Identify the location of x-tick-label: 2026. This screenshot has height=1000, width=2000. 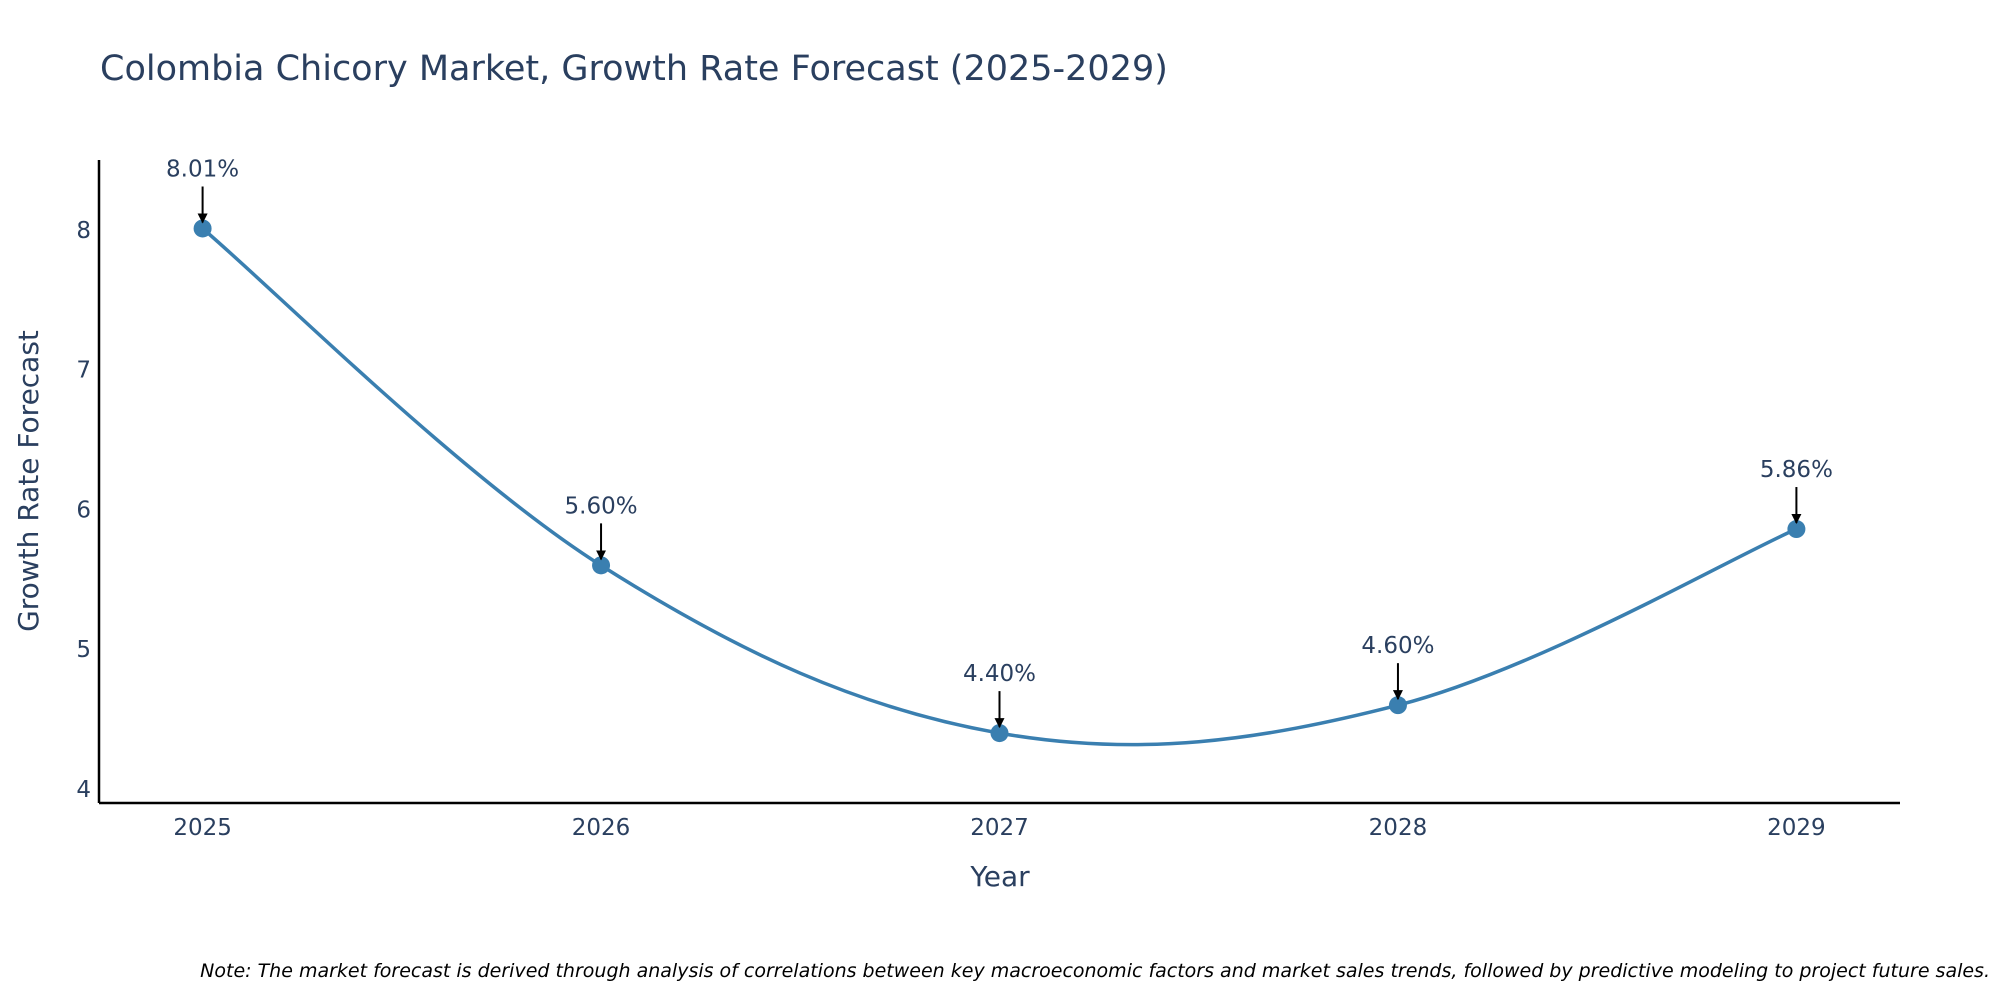
(601, 828).